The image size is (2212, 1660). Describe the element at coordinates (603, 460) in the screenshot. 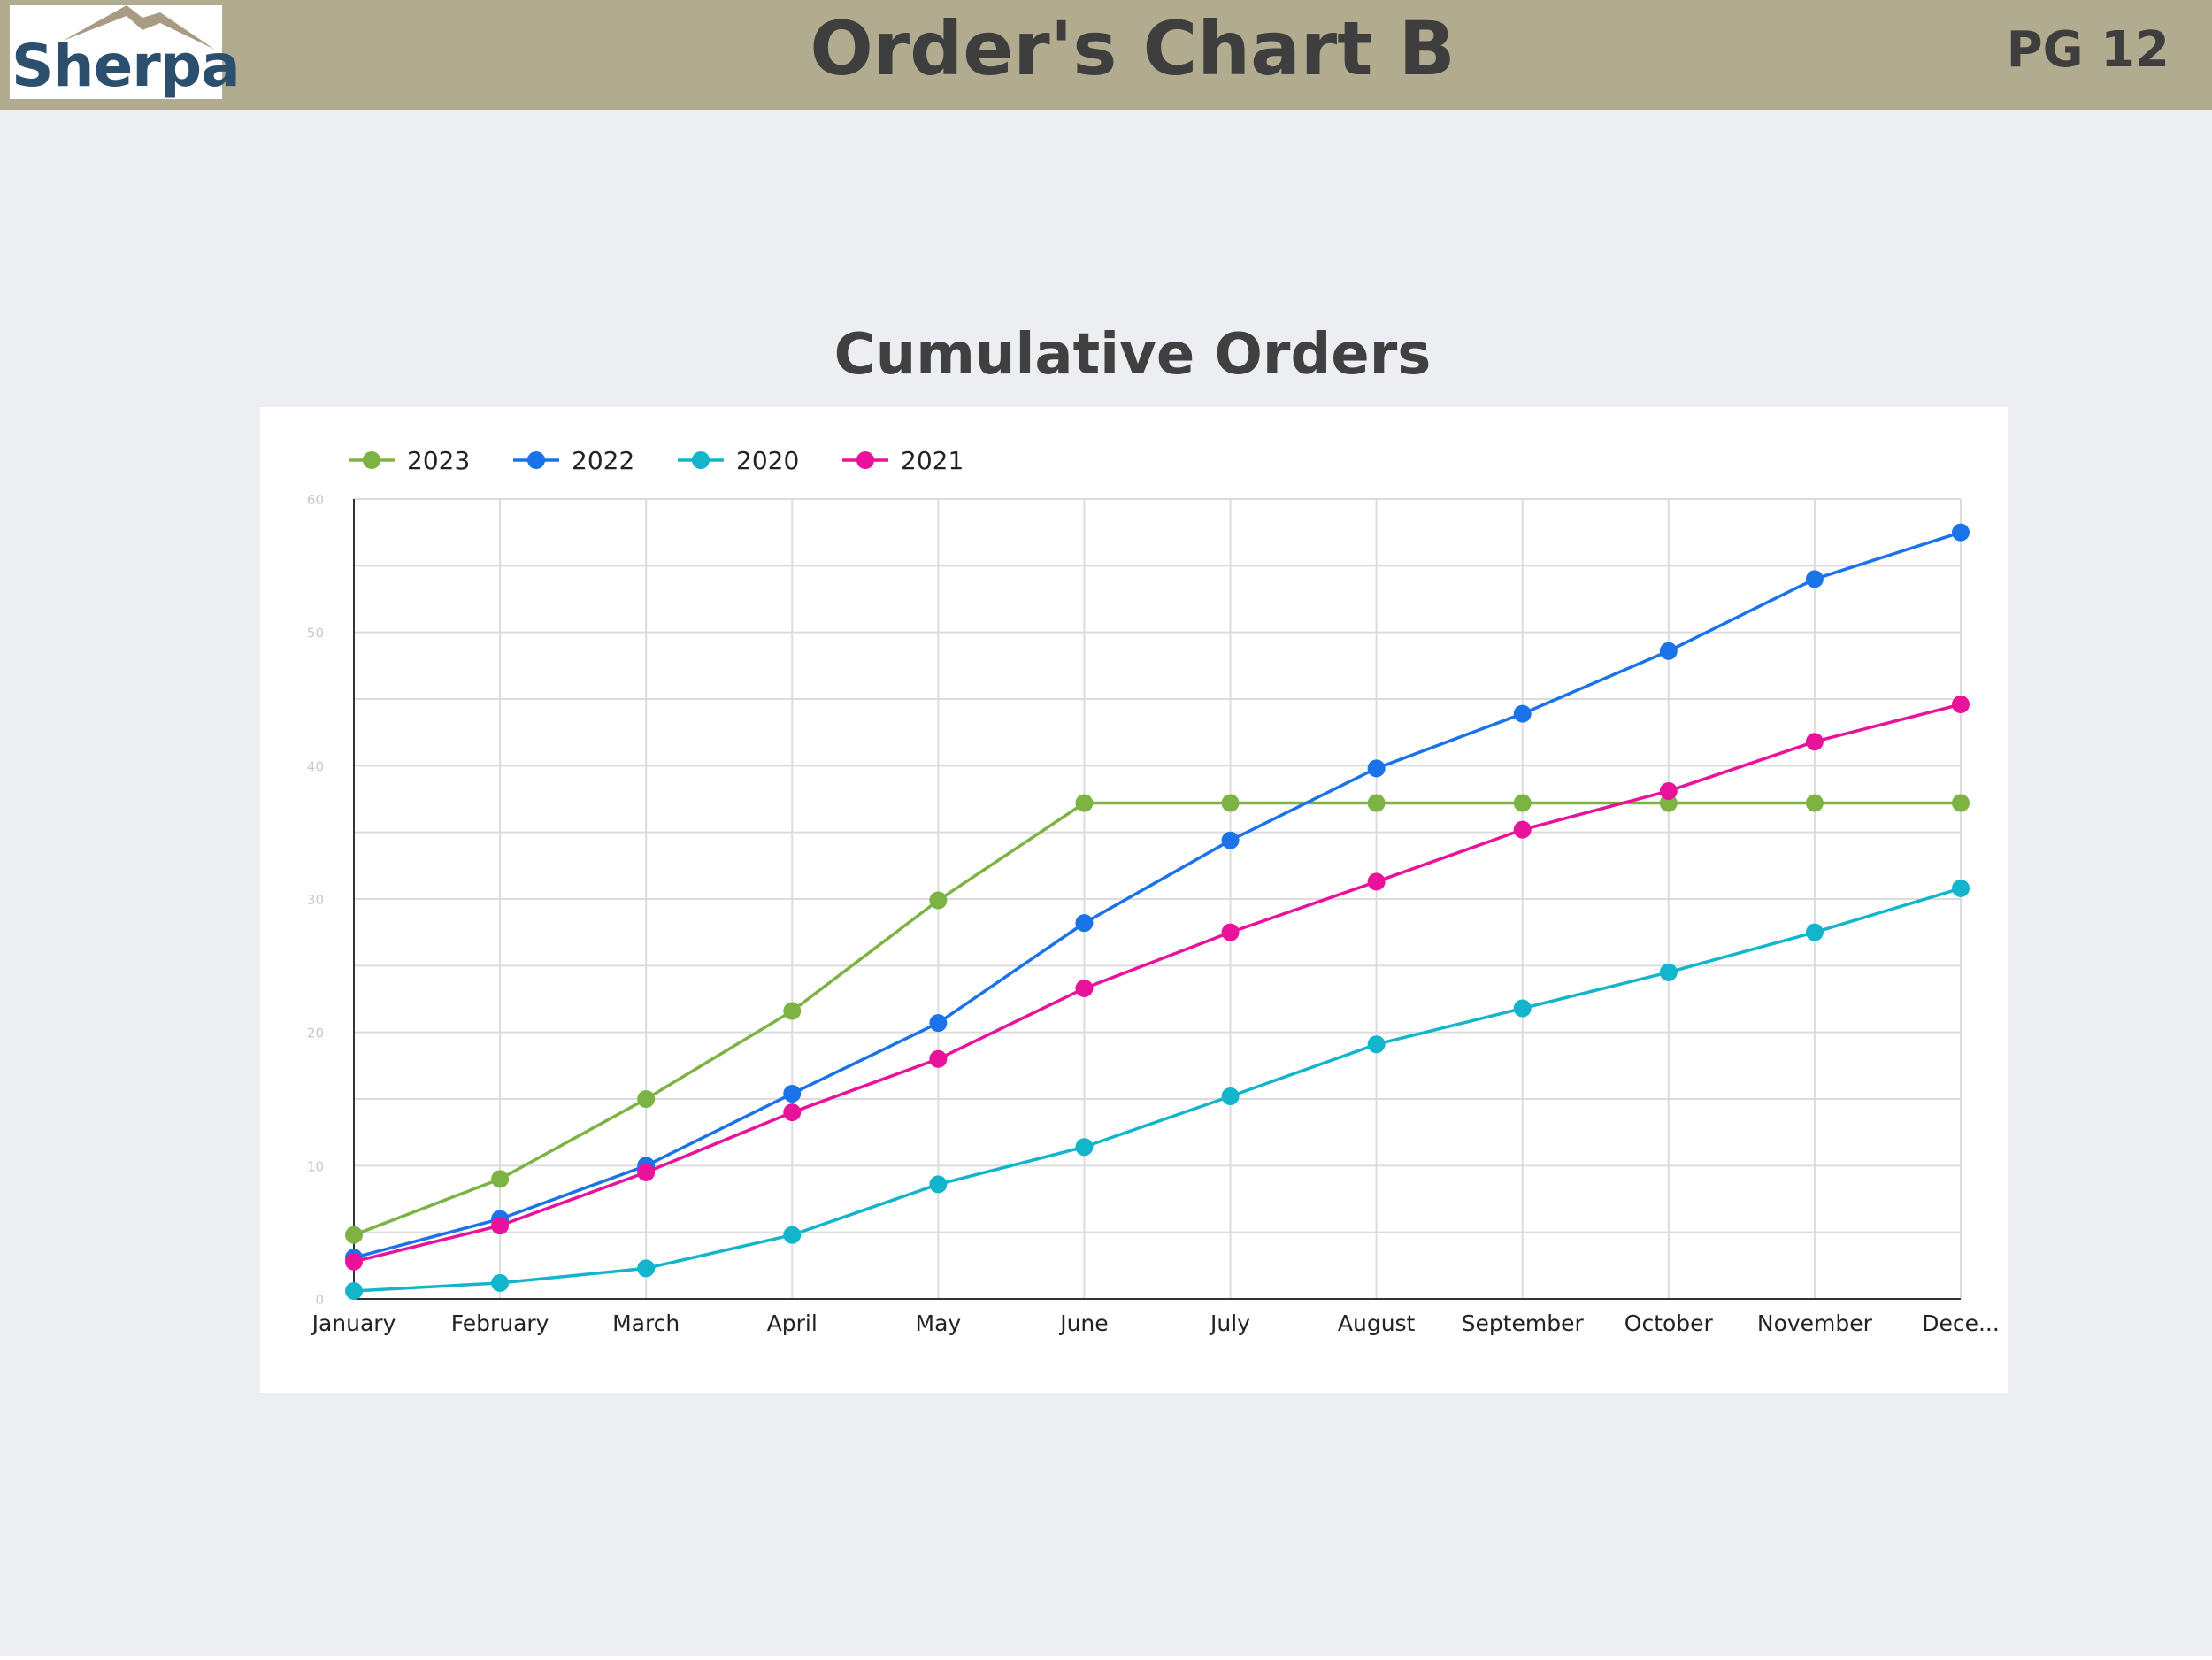

I see `legend-label-2022: 2022` at that location.